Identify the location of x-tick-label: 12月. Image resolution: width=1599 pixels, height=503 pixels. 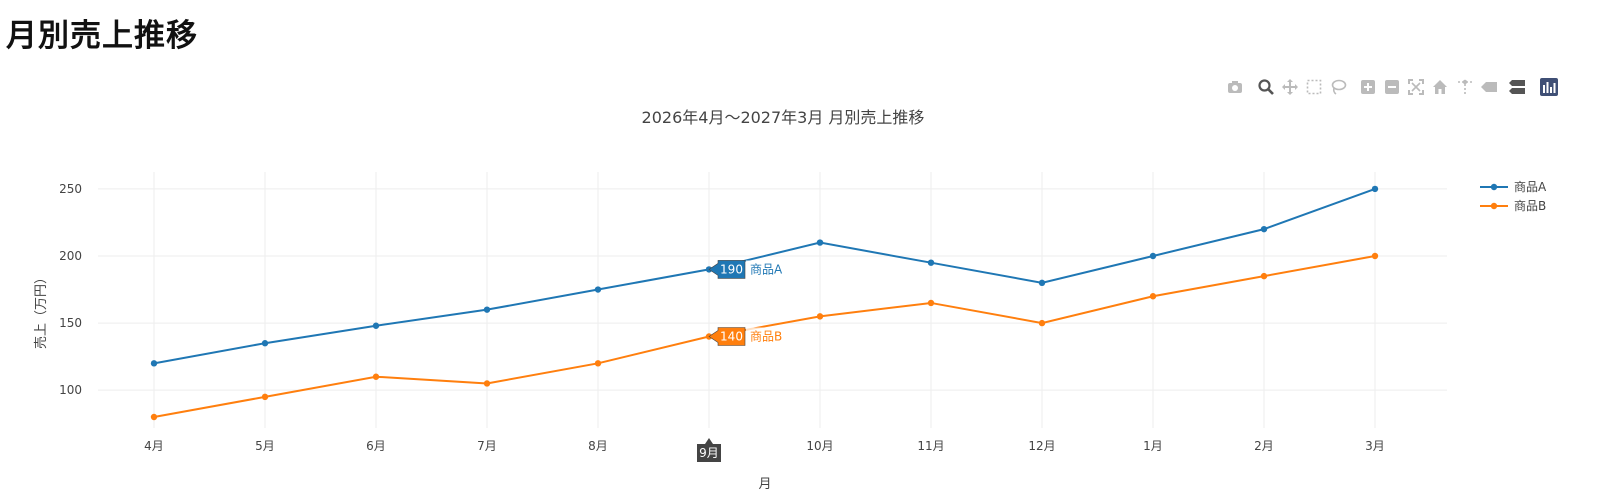
(1041, 446).